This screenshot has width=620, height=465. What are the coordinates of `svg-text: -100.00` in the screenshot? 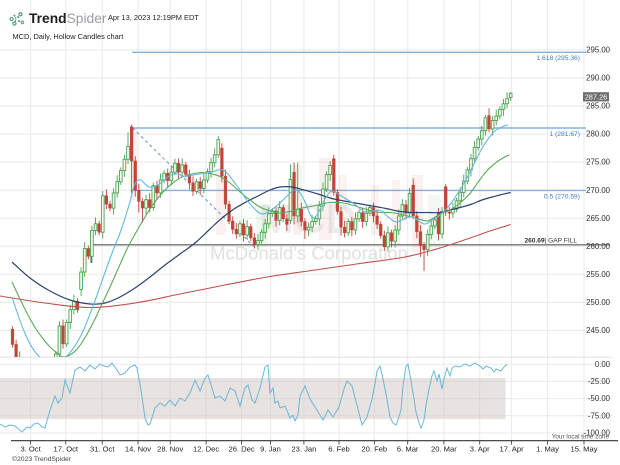 It's located at (597, 433).